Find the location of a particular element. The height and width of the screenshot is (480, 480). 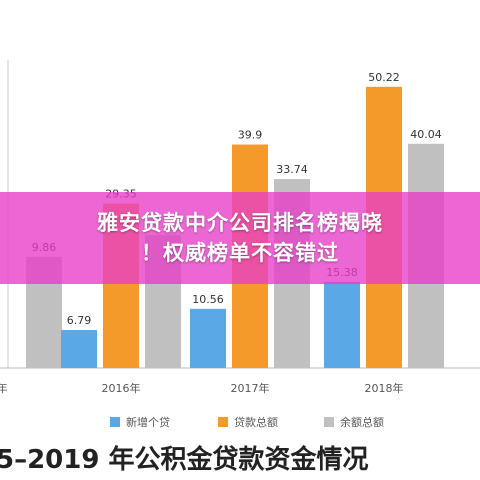

value-label-2-2: 33.74 is located at coordinates (292, 169).